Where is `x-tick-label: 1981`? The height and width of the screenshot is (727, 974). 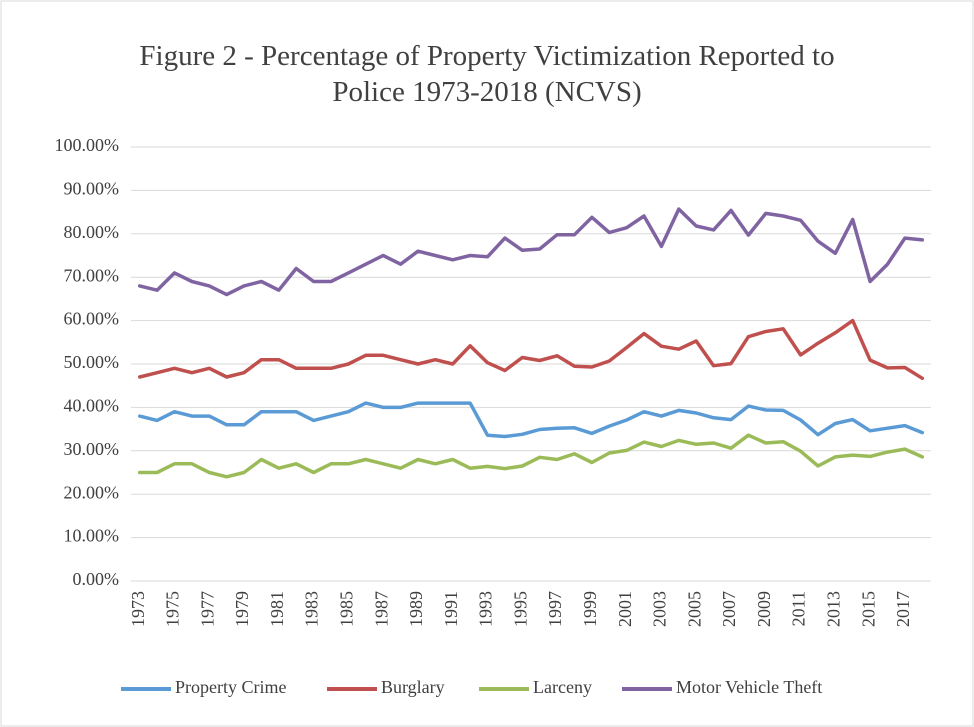 x-tick-label: 1981 is located at coordinates (277, 609).